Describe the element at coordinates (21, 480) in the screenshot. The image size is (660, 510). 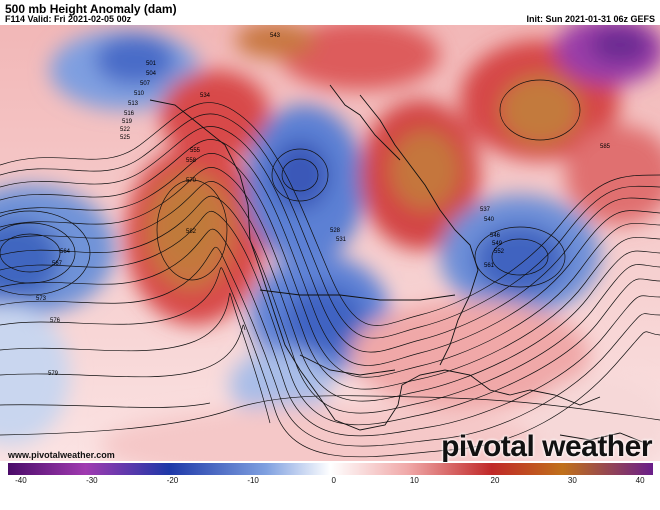
I see `colorbar-tick: -40` at that location.